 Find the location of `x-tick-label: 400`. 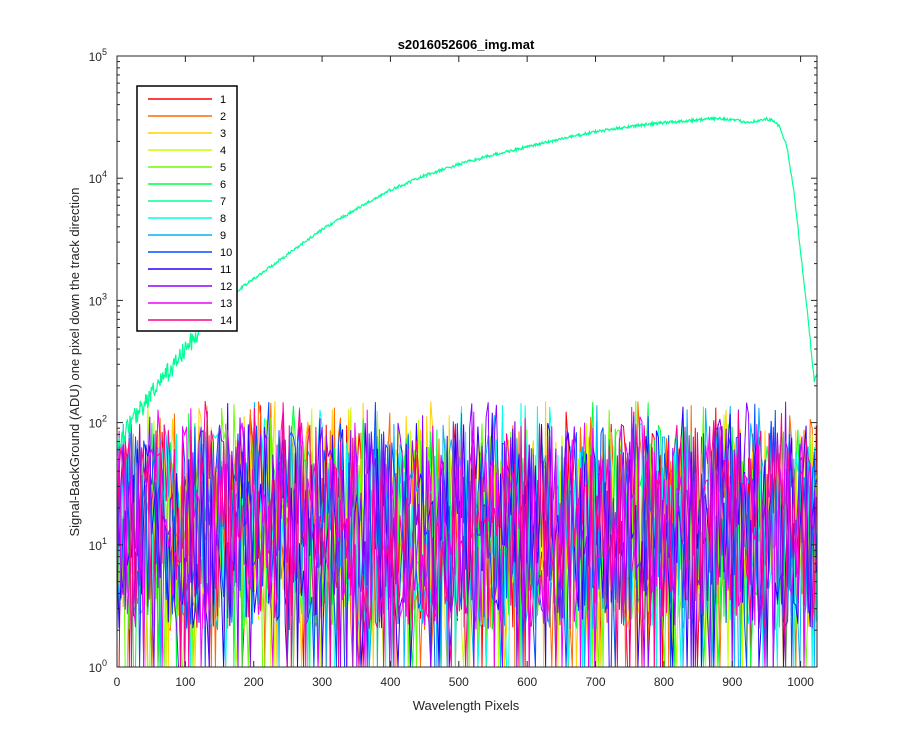

x-tick-label: 400 is located at coordinates (390, 682).